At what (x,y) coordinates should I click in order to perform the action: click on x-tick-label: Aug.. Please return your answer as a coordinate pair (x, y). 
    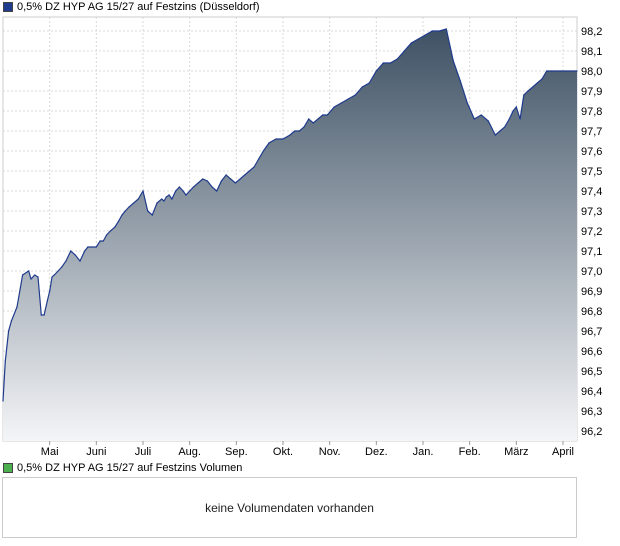
    Looking at the image, I should click on (189, 452).